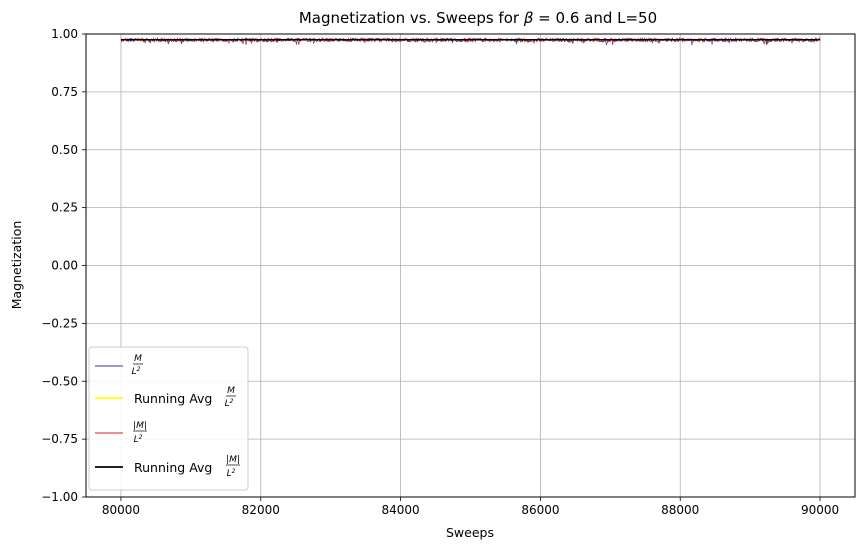  What do you see at coordinates (16, 265) in the screenshot?
I see `y-axis-label: Magnetization` at bounding box center [16, 265].